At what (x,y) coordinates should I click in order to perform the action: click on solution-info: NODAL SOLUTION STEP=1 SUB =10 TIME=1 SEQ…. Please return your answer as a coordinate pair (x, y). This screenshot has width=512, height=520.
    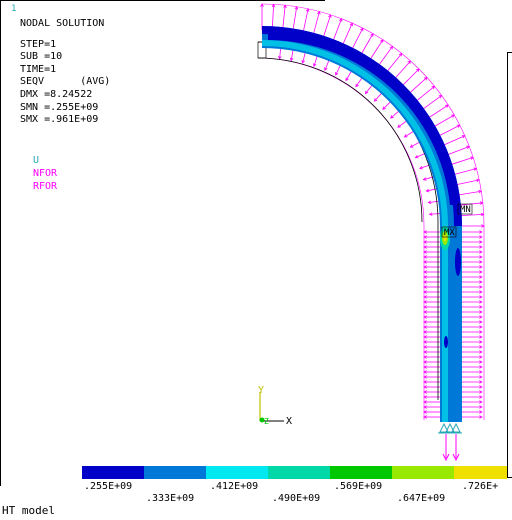
    Looking at the image, I should click on (65, 72).